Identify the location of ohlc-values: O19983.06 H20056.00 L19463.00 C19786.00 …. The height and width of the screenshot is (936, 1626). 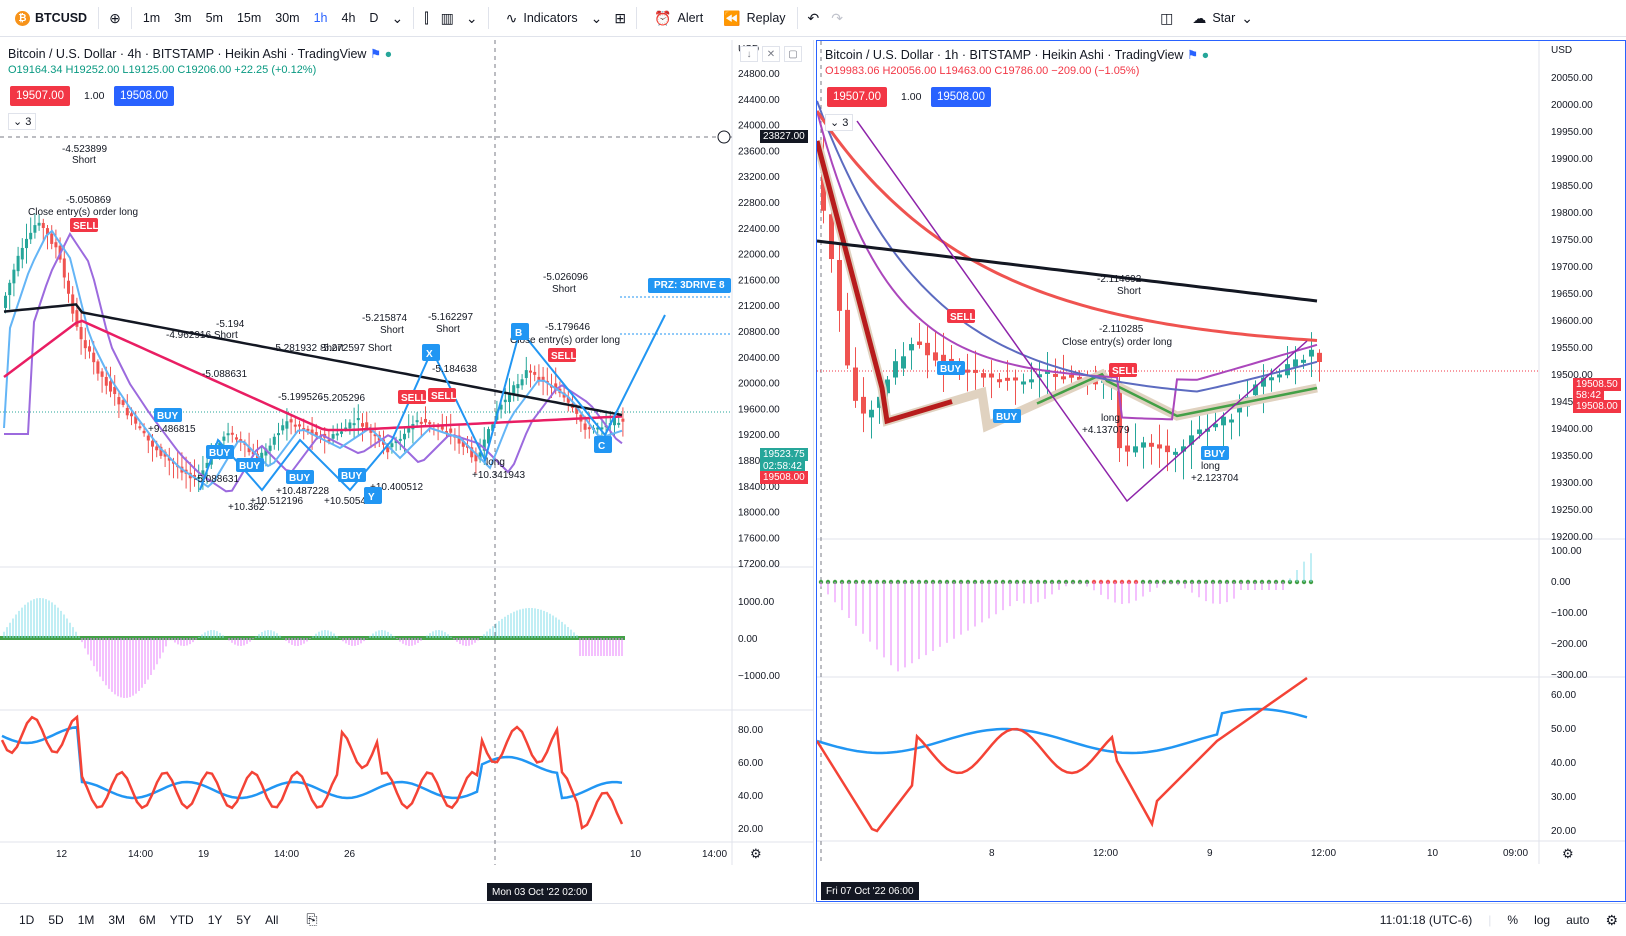
(982, 71).